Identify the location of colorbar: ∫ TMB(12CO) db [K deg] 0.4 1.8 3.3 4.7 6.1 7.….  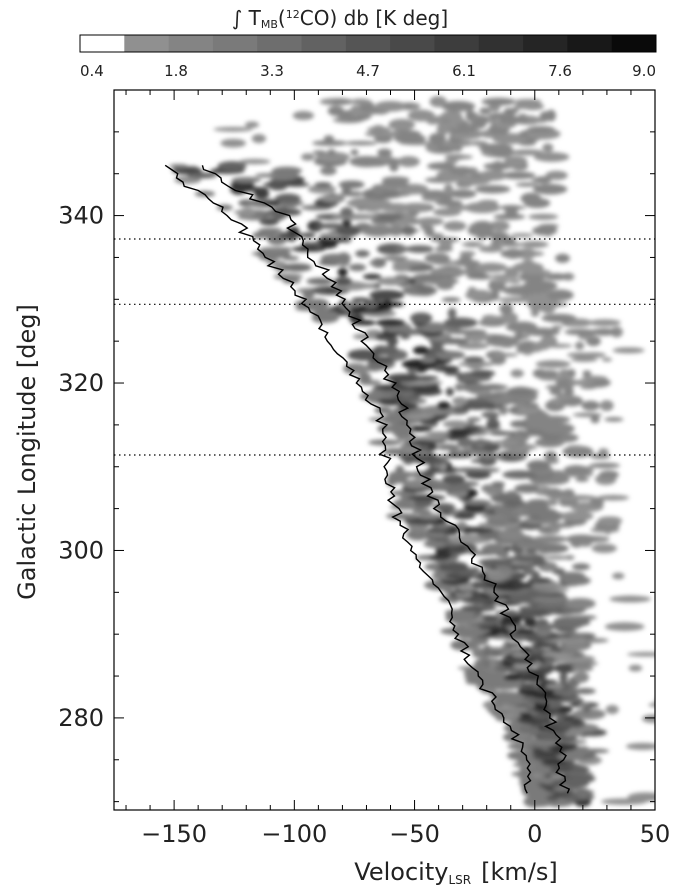
(368, 43).